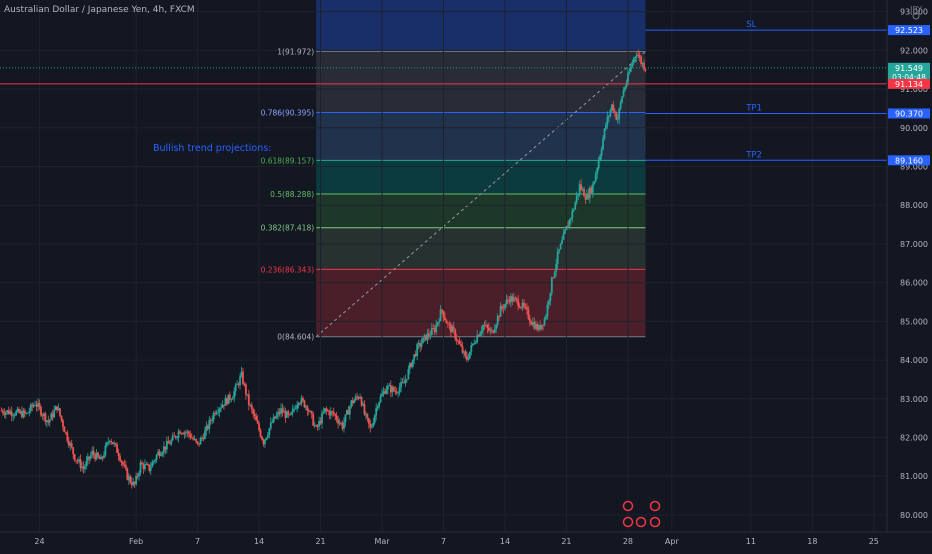 The width and height of the screenshot is (932, 554). What do you see at coordinates (288, 160) in the screenshot?
I see `fib-level-label: 0.618(89.157)` at bounding box center [288, 160].